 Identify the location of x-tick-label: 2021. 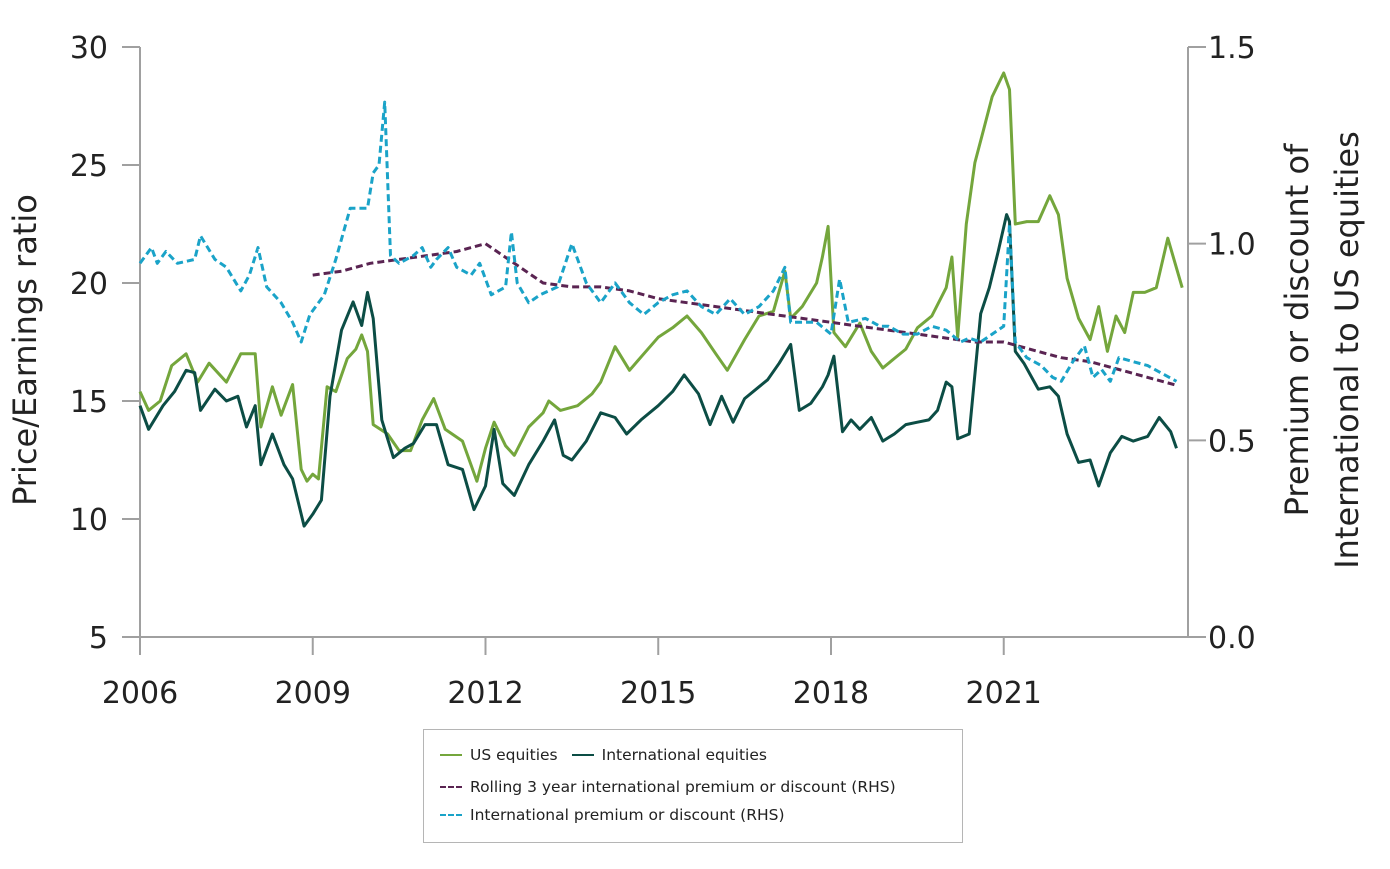
(1004, 693).